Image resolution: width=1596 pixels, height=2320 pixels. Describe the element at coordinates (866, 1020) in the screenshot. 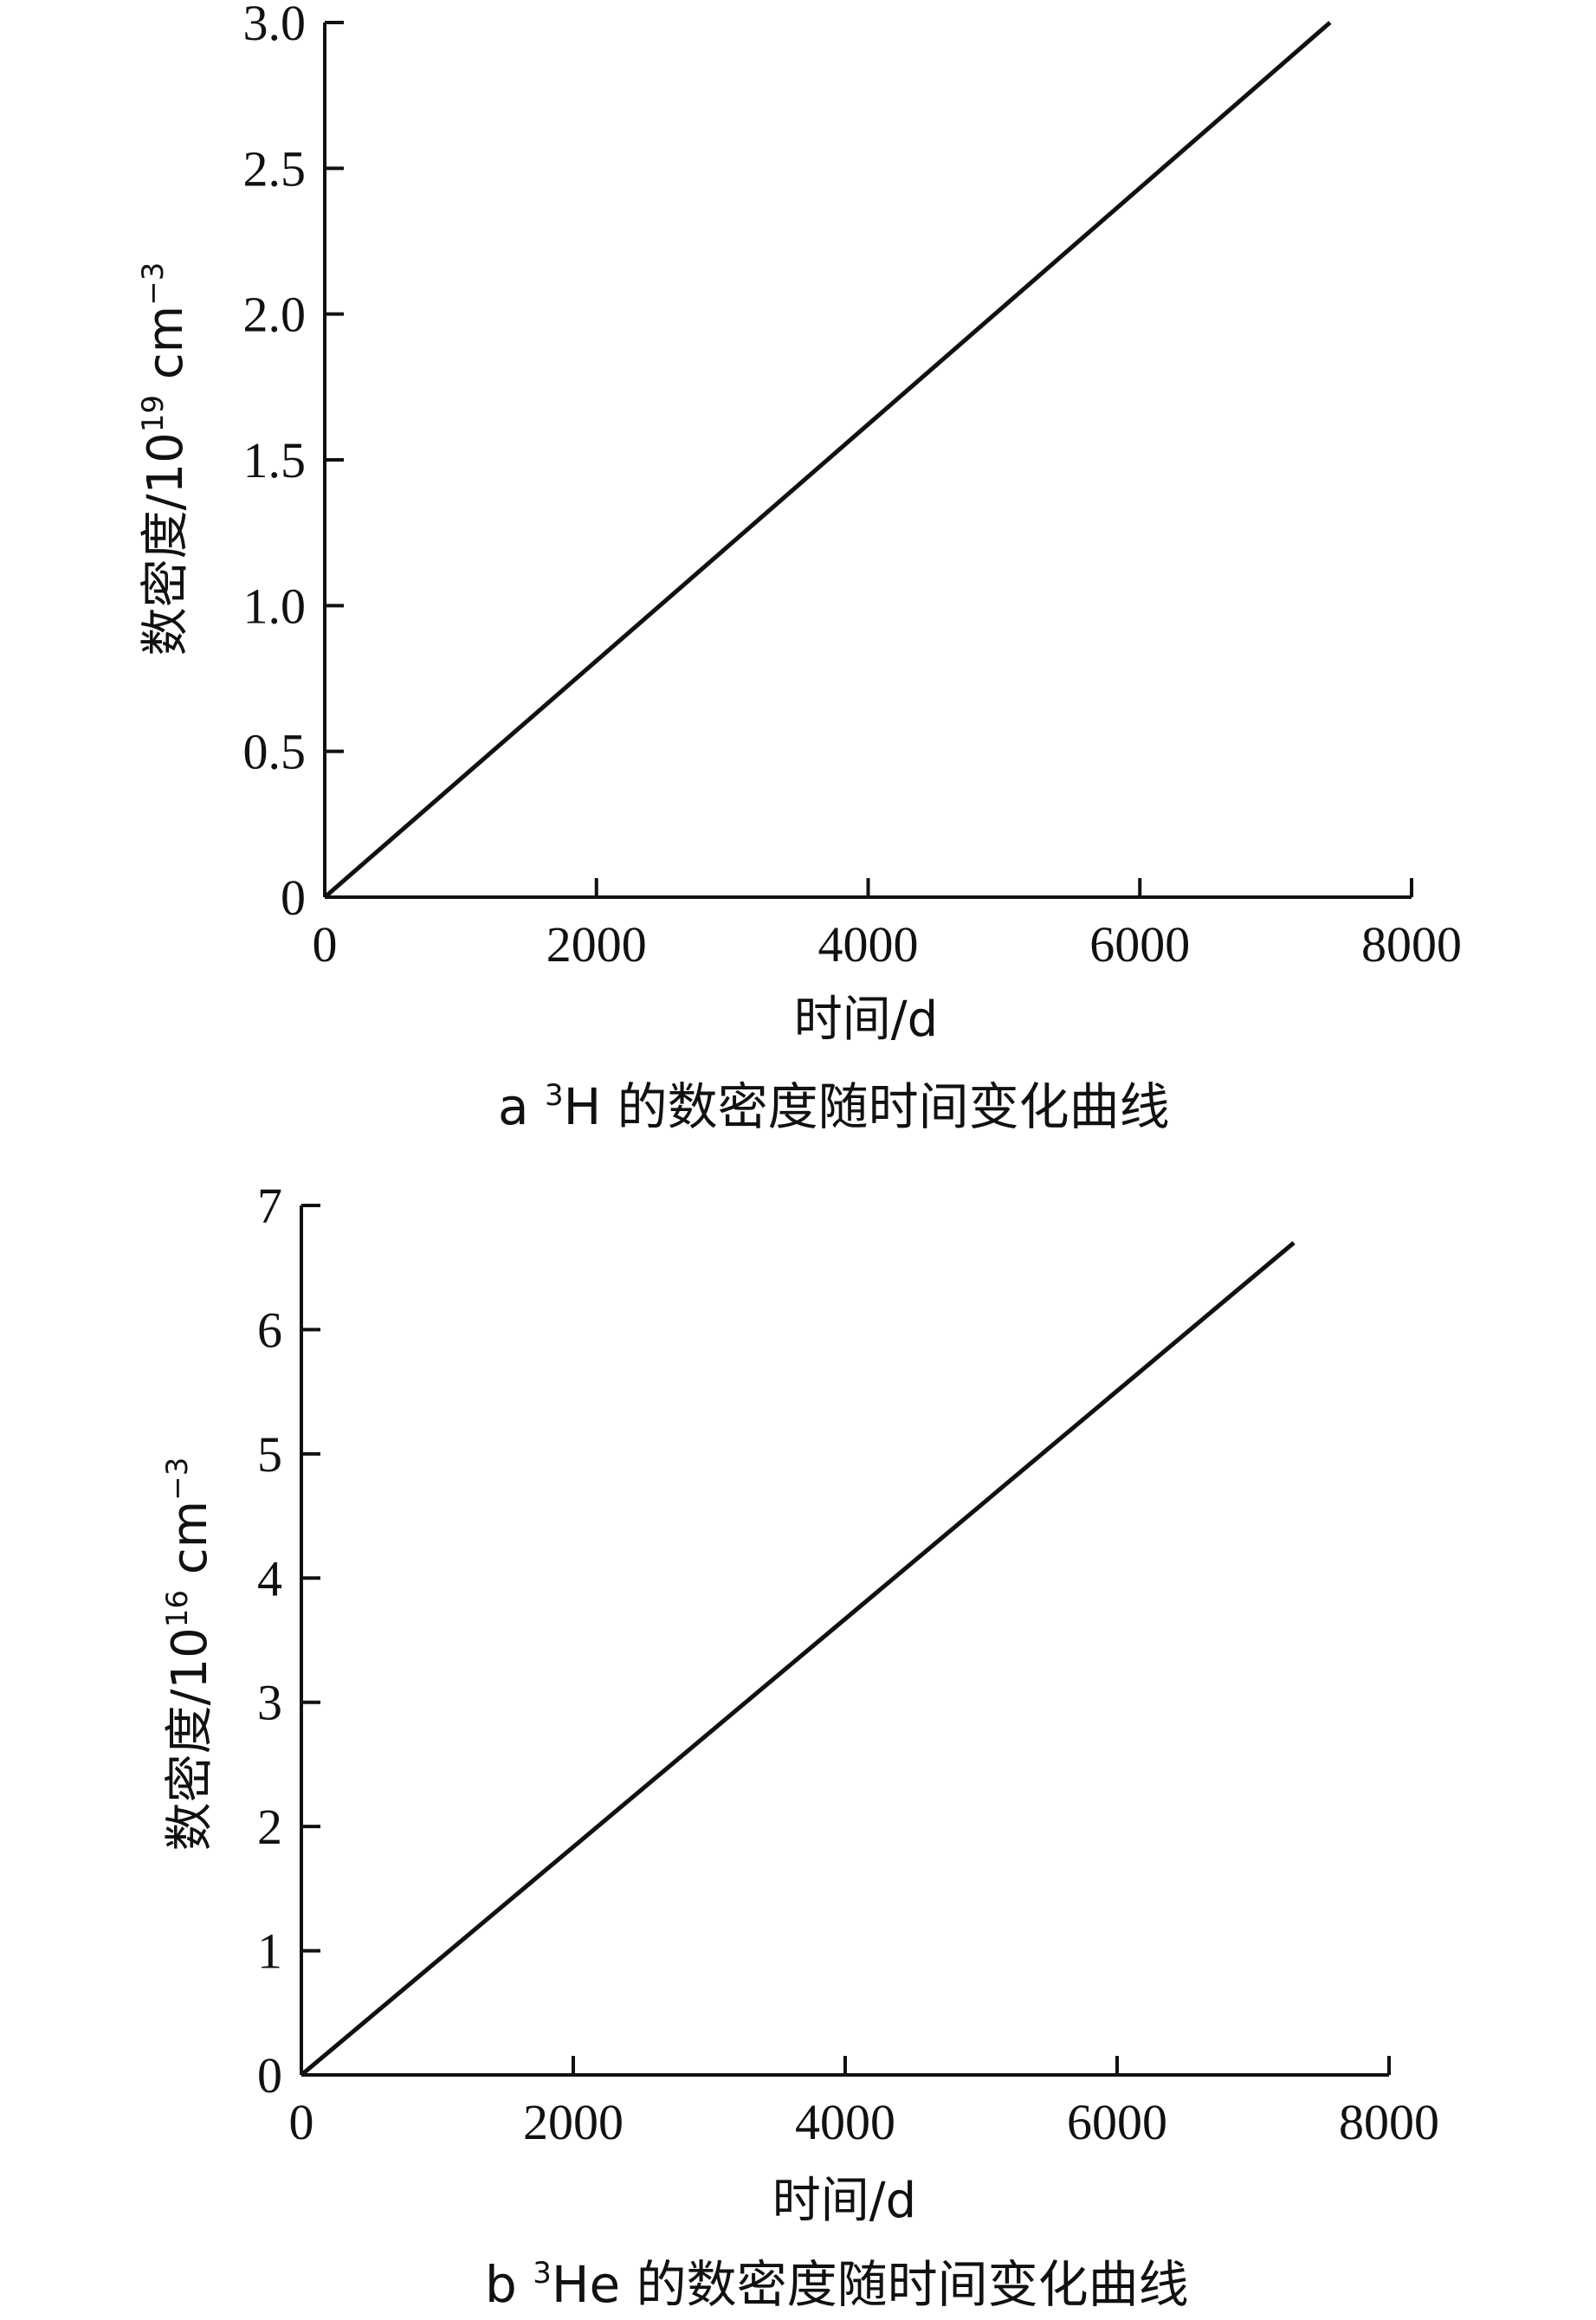

I see `chart-a-xlabel: 时间/d` at that location.